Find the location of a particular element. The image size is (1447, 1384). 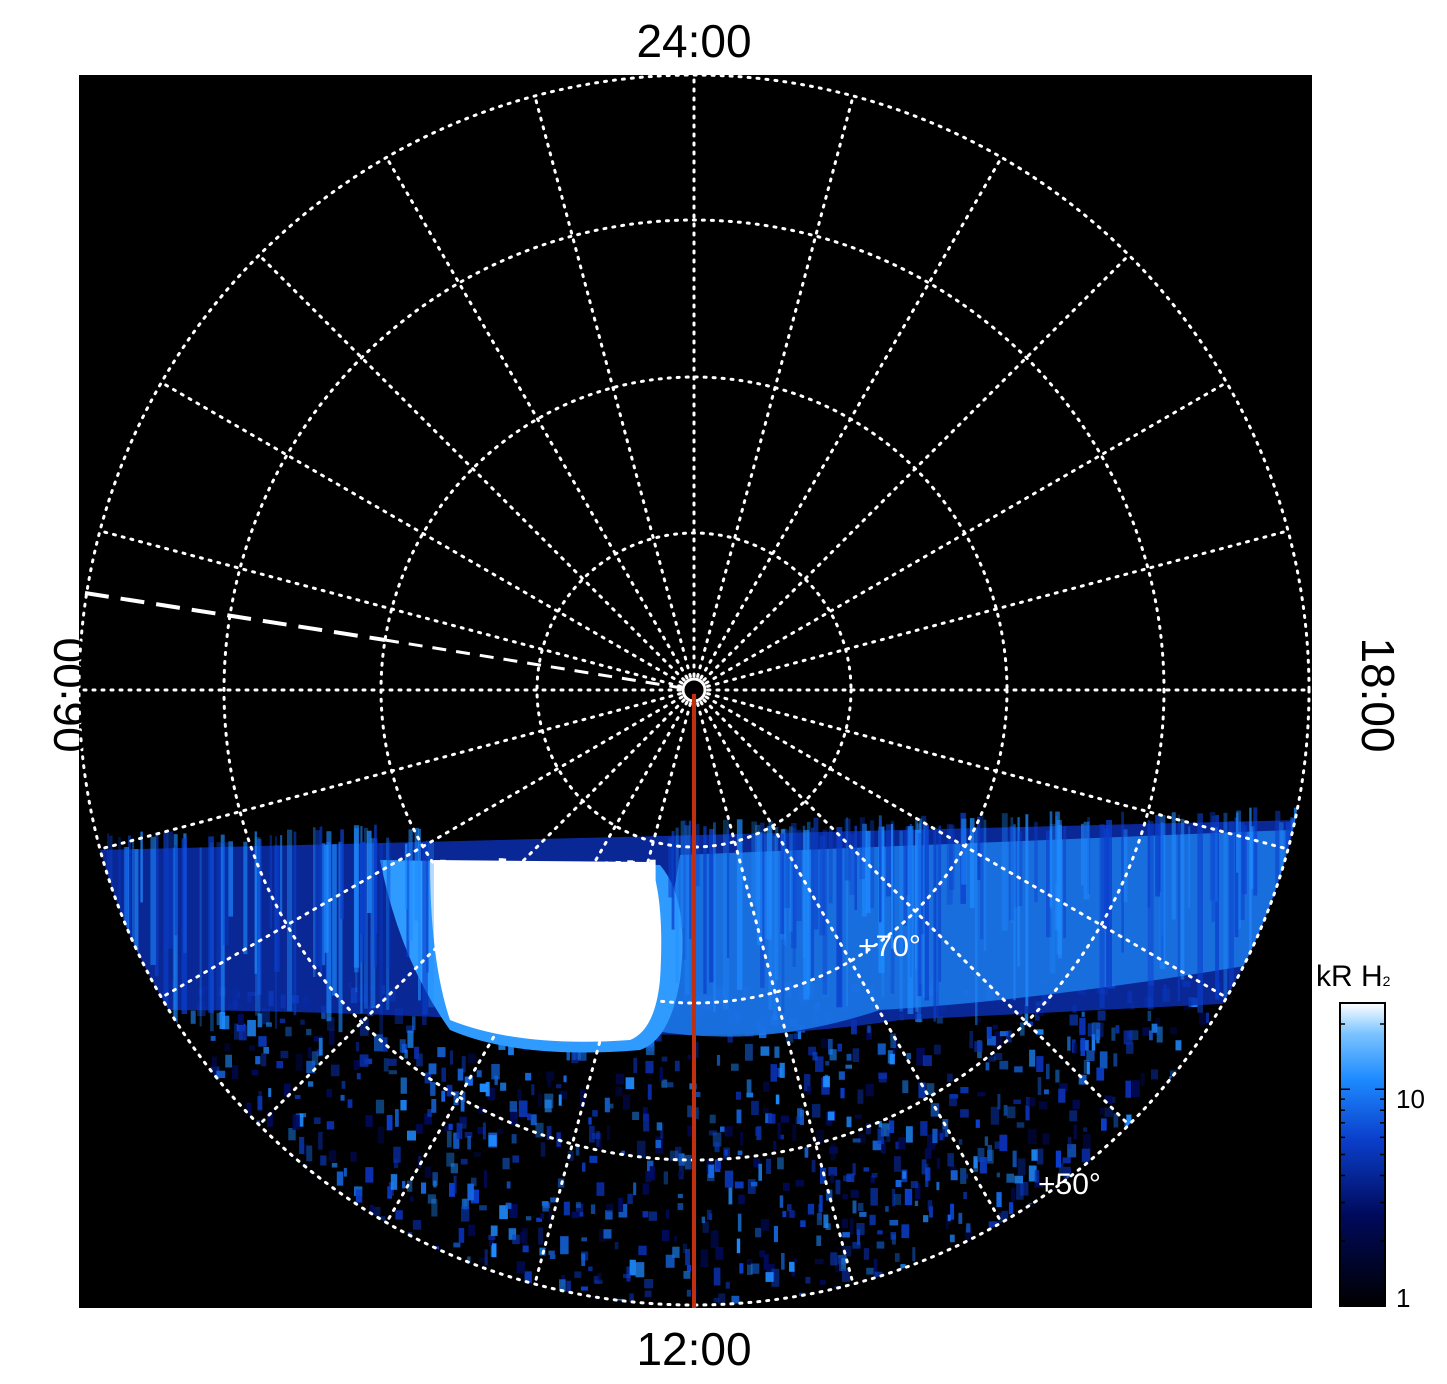

emission-streak-bright is located at coordinates (610, 901).